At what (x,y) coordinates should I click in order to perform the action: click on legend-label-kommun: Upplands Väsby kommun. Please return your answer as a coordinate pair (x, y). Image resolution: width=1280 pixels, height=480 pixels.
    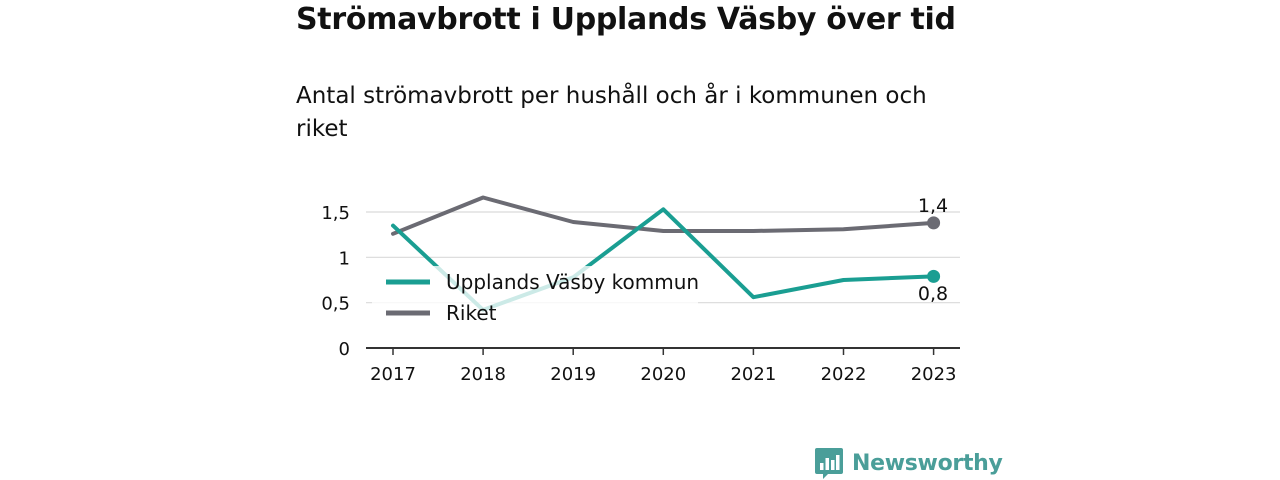
    Looking at the image, I should click on (572, 282).